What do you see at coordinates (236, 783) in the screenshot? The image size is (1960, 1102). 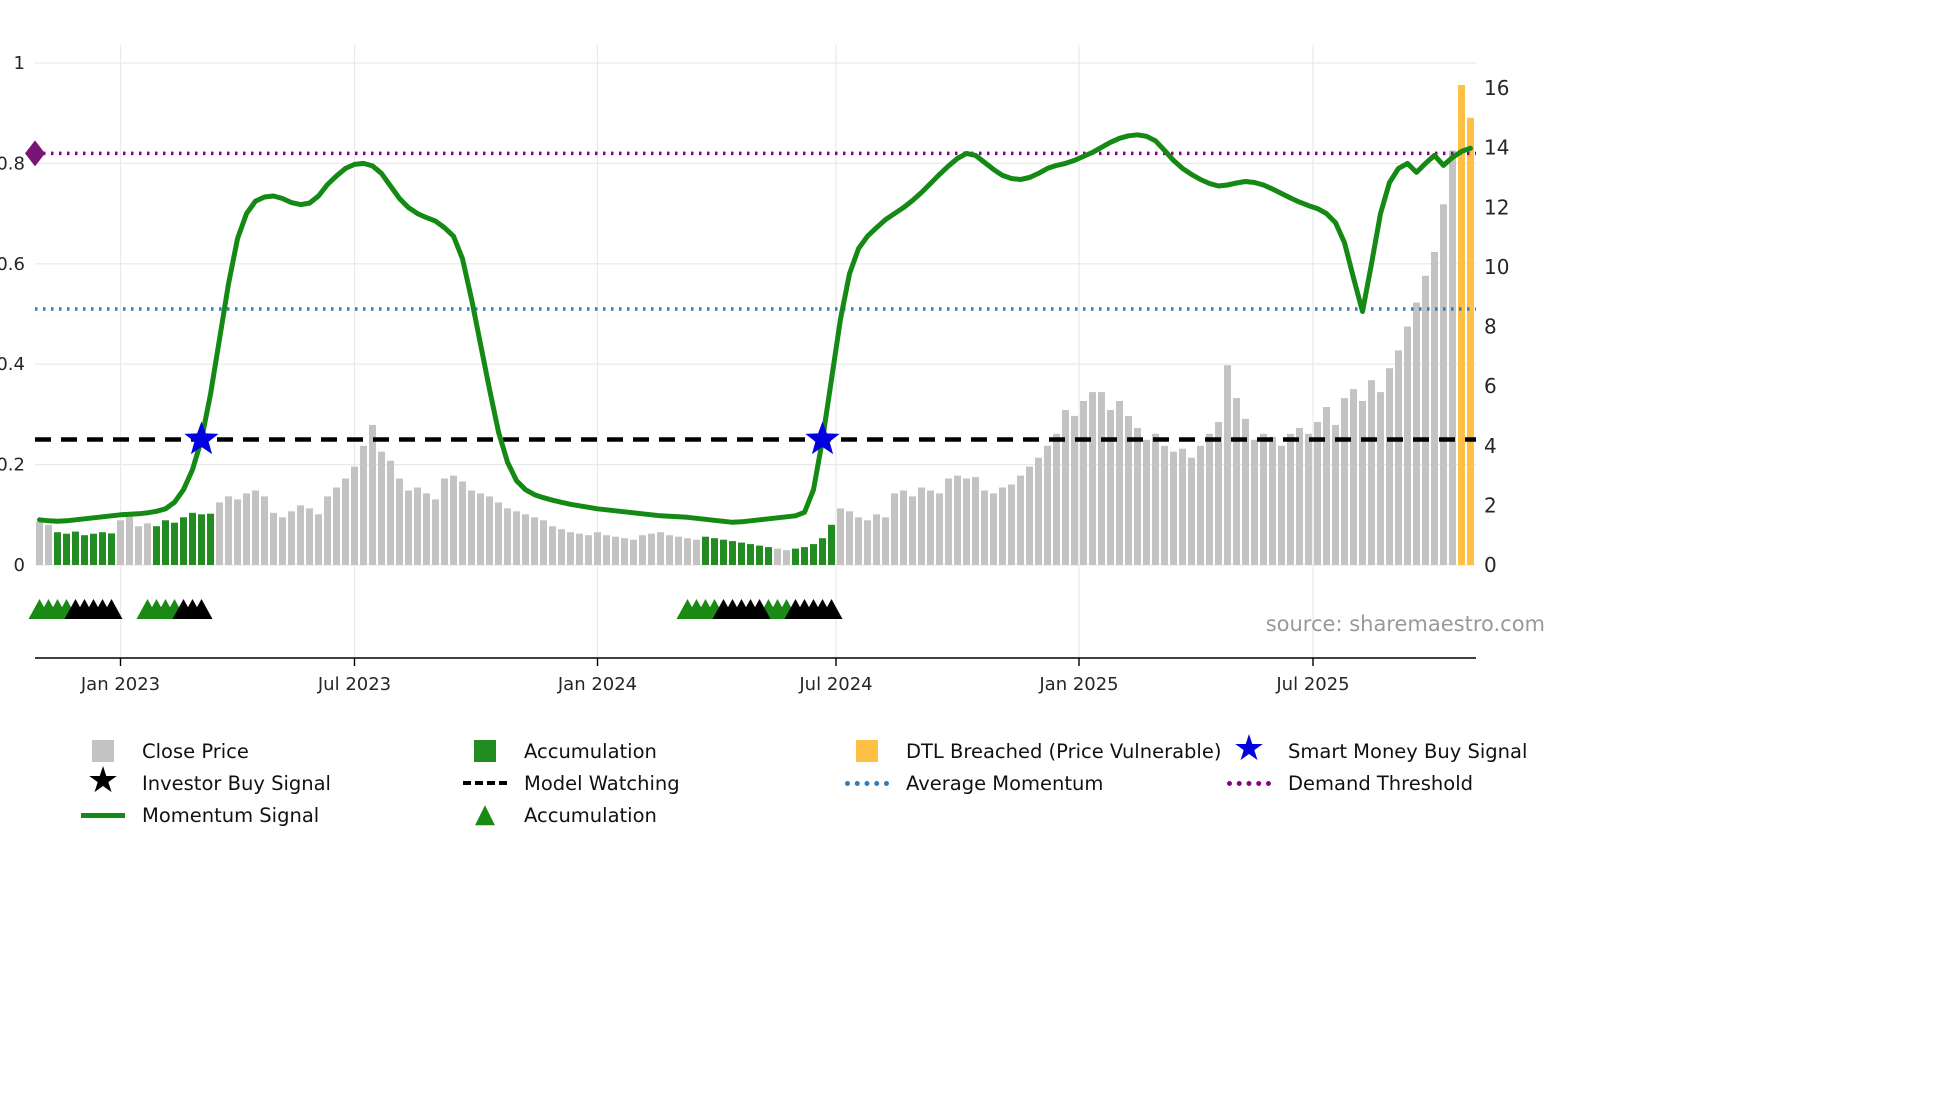 I see `legend-label: Investor Buy Signal` at bounding box center [236, 783].